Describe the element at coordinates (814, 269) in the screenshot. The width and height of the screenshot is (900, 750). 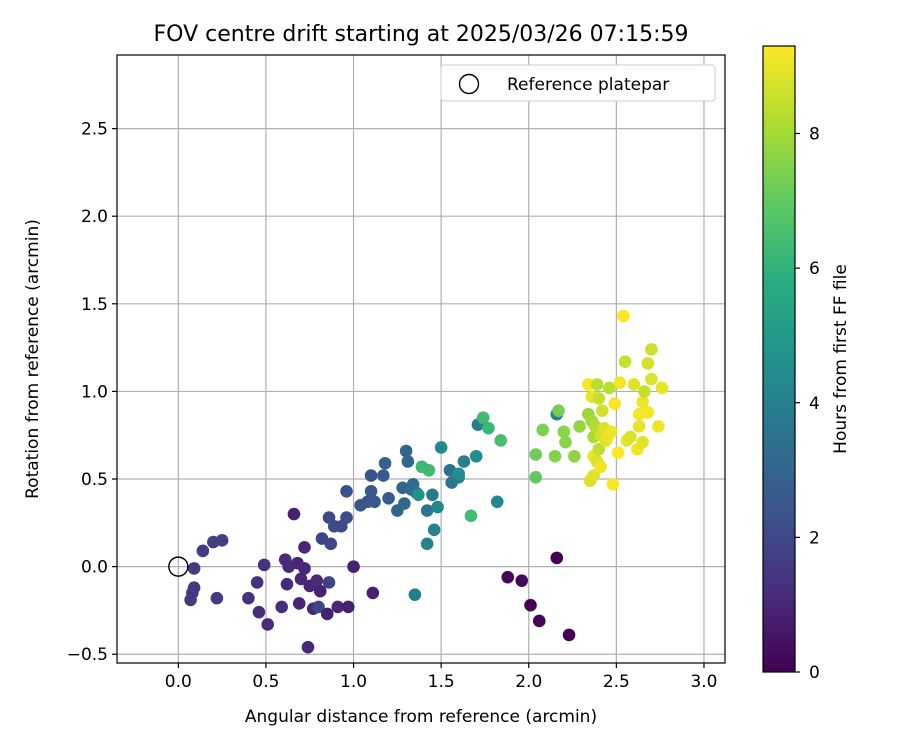
I see `colorbar-tick-label: 6` at that location.